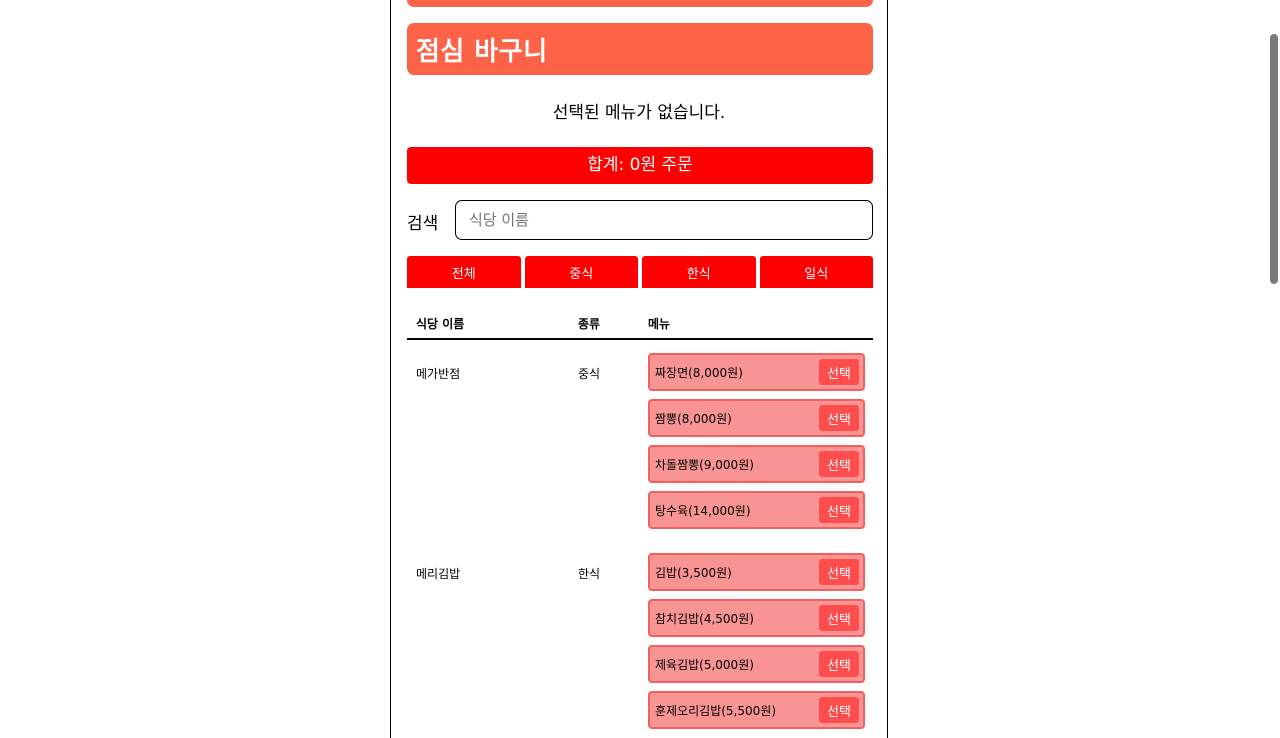  I want to click on menu-item: 제육김밥(5,000원) 선택, so click(756, 664).